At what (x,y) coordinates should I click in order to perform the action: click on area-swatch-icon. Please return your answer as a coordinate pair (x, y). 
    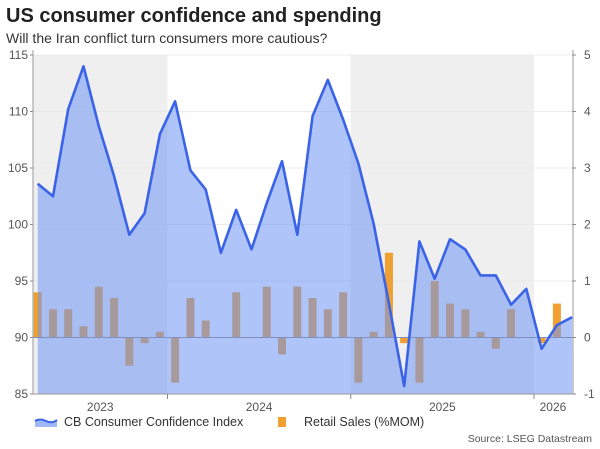
    Looking at the image, I should click on (46, 422).